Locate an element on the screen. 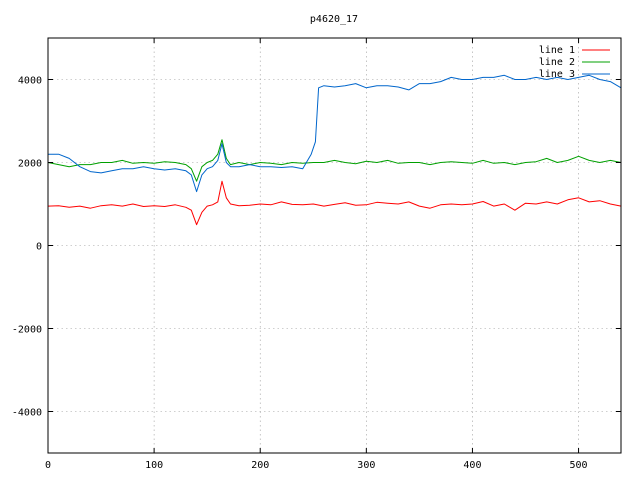  x-tick-label: 0 is located at coordinates (48, 465).